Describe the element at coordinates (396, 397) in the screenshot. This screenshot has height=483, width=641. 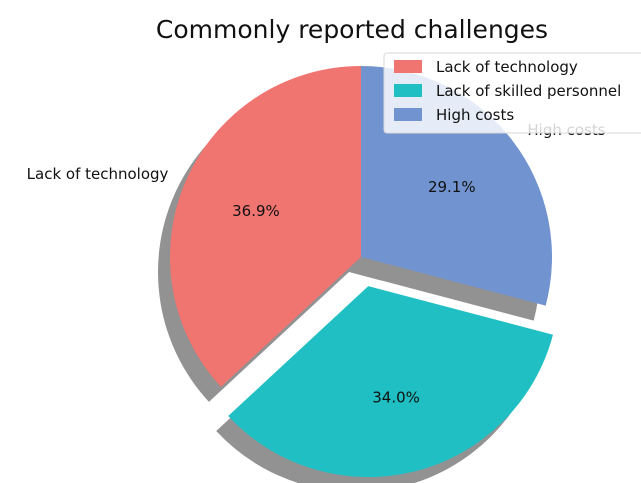
I see `pie-value-label-lack-of-skilled-personnel: 34.0%` at that location.